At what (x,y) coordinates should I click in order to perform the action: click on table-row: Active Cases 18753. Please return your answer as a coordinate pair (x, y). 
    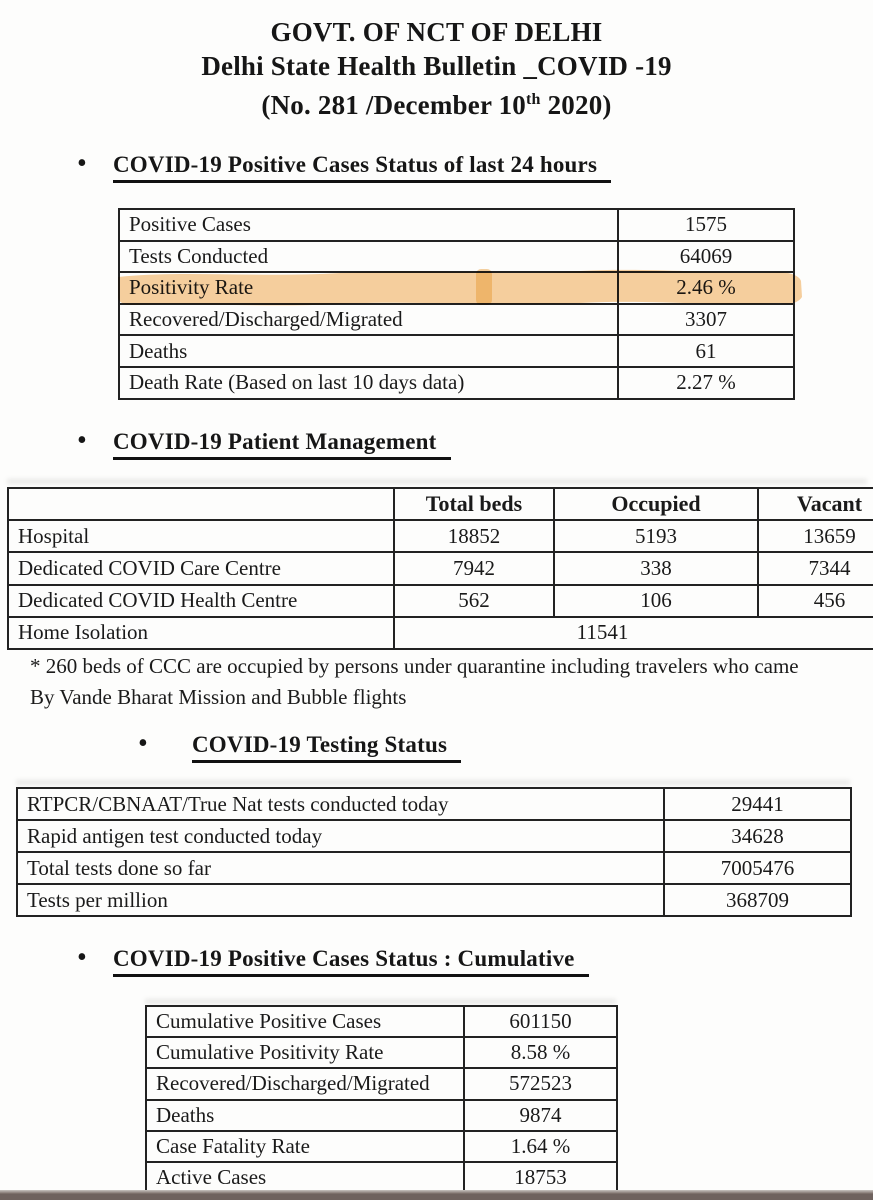
    Looking at the image, I should click on (381, 1177).